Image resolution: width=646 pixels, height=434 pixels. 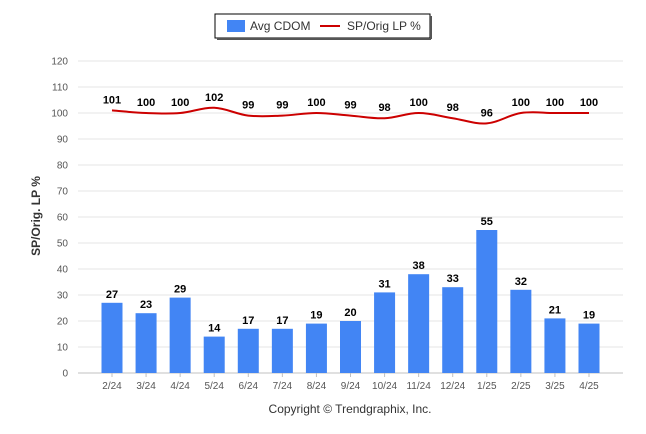 I want to click on y-tick-label: 90, so click(x=63, y=140).